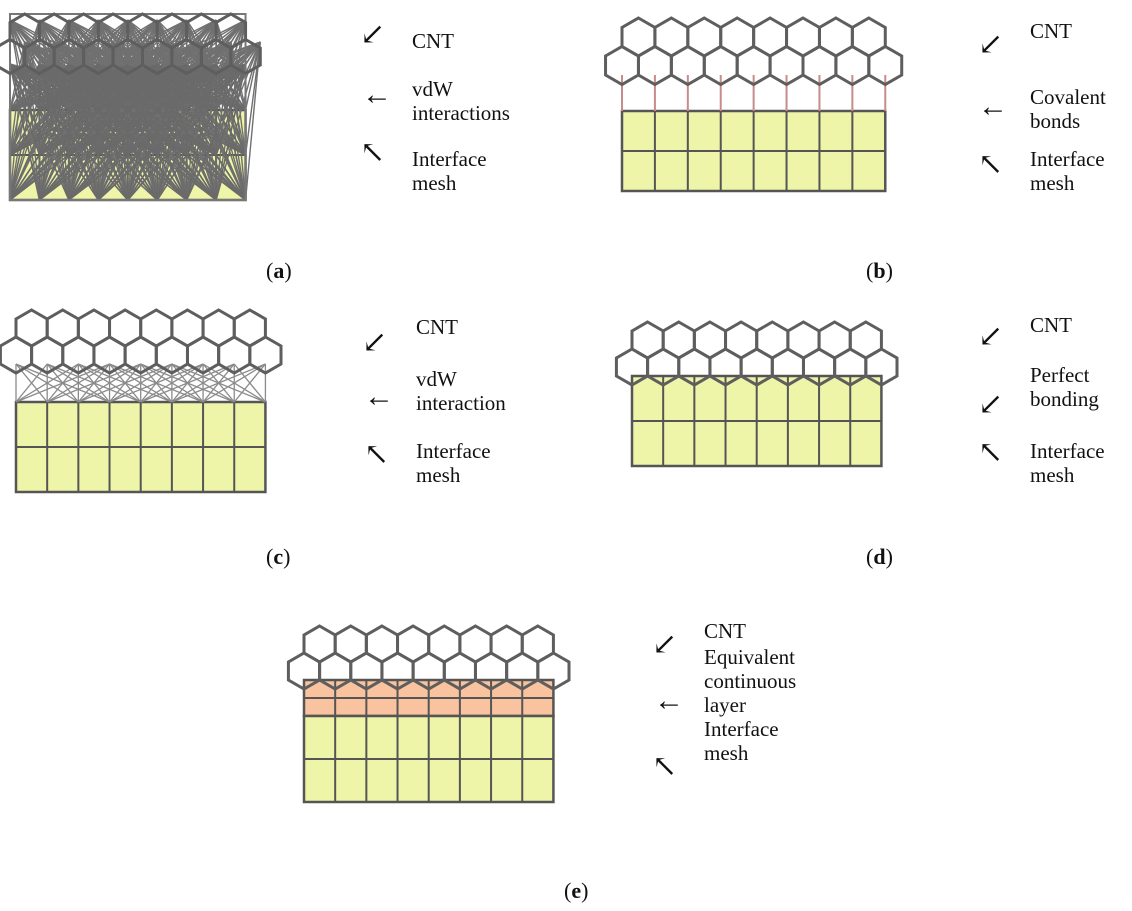 This screenshot has width=1132, height=911. What do you see at coordinates (879, 270) in the screenshot?
I see `caption-b: (b)` at bounding box center [879, 270].